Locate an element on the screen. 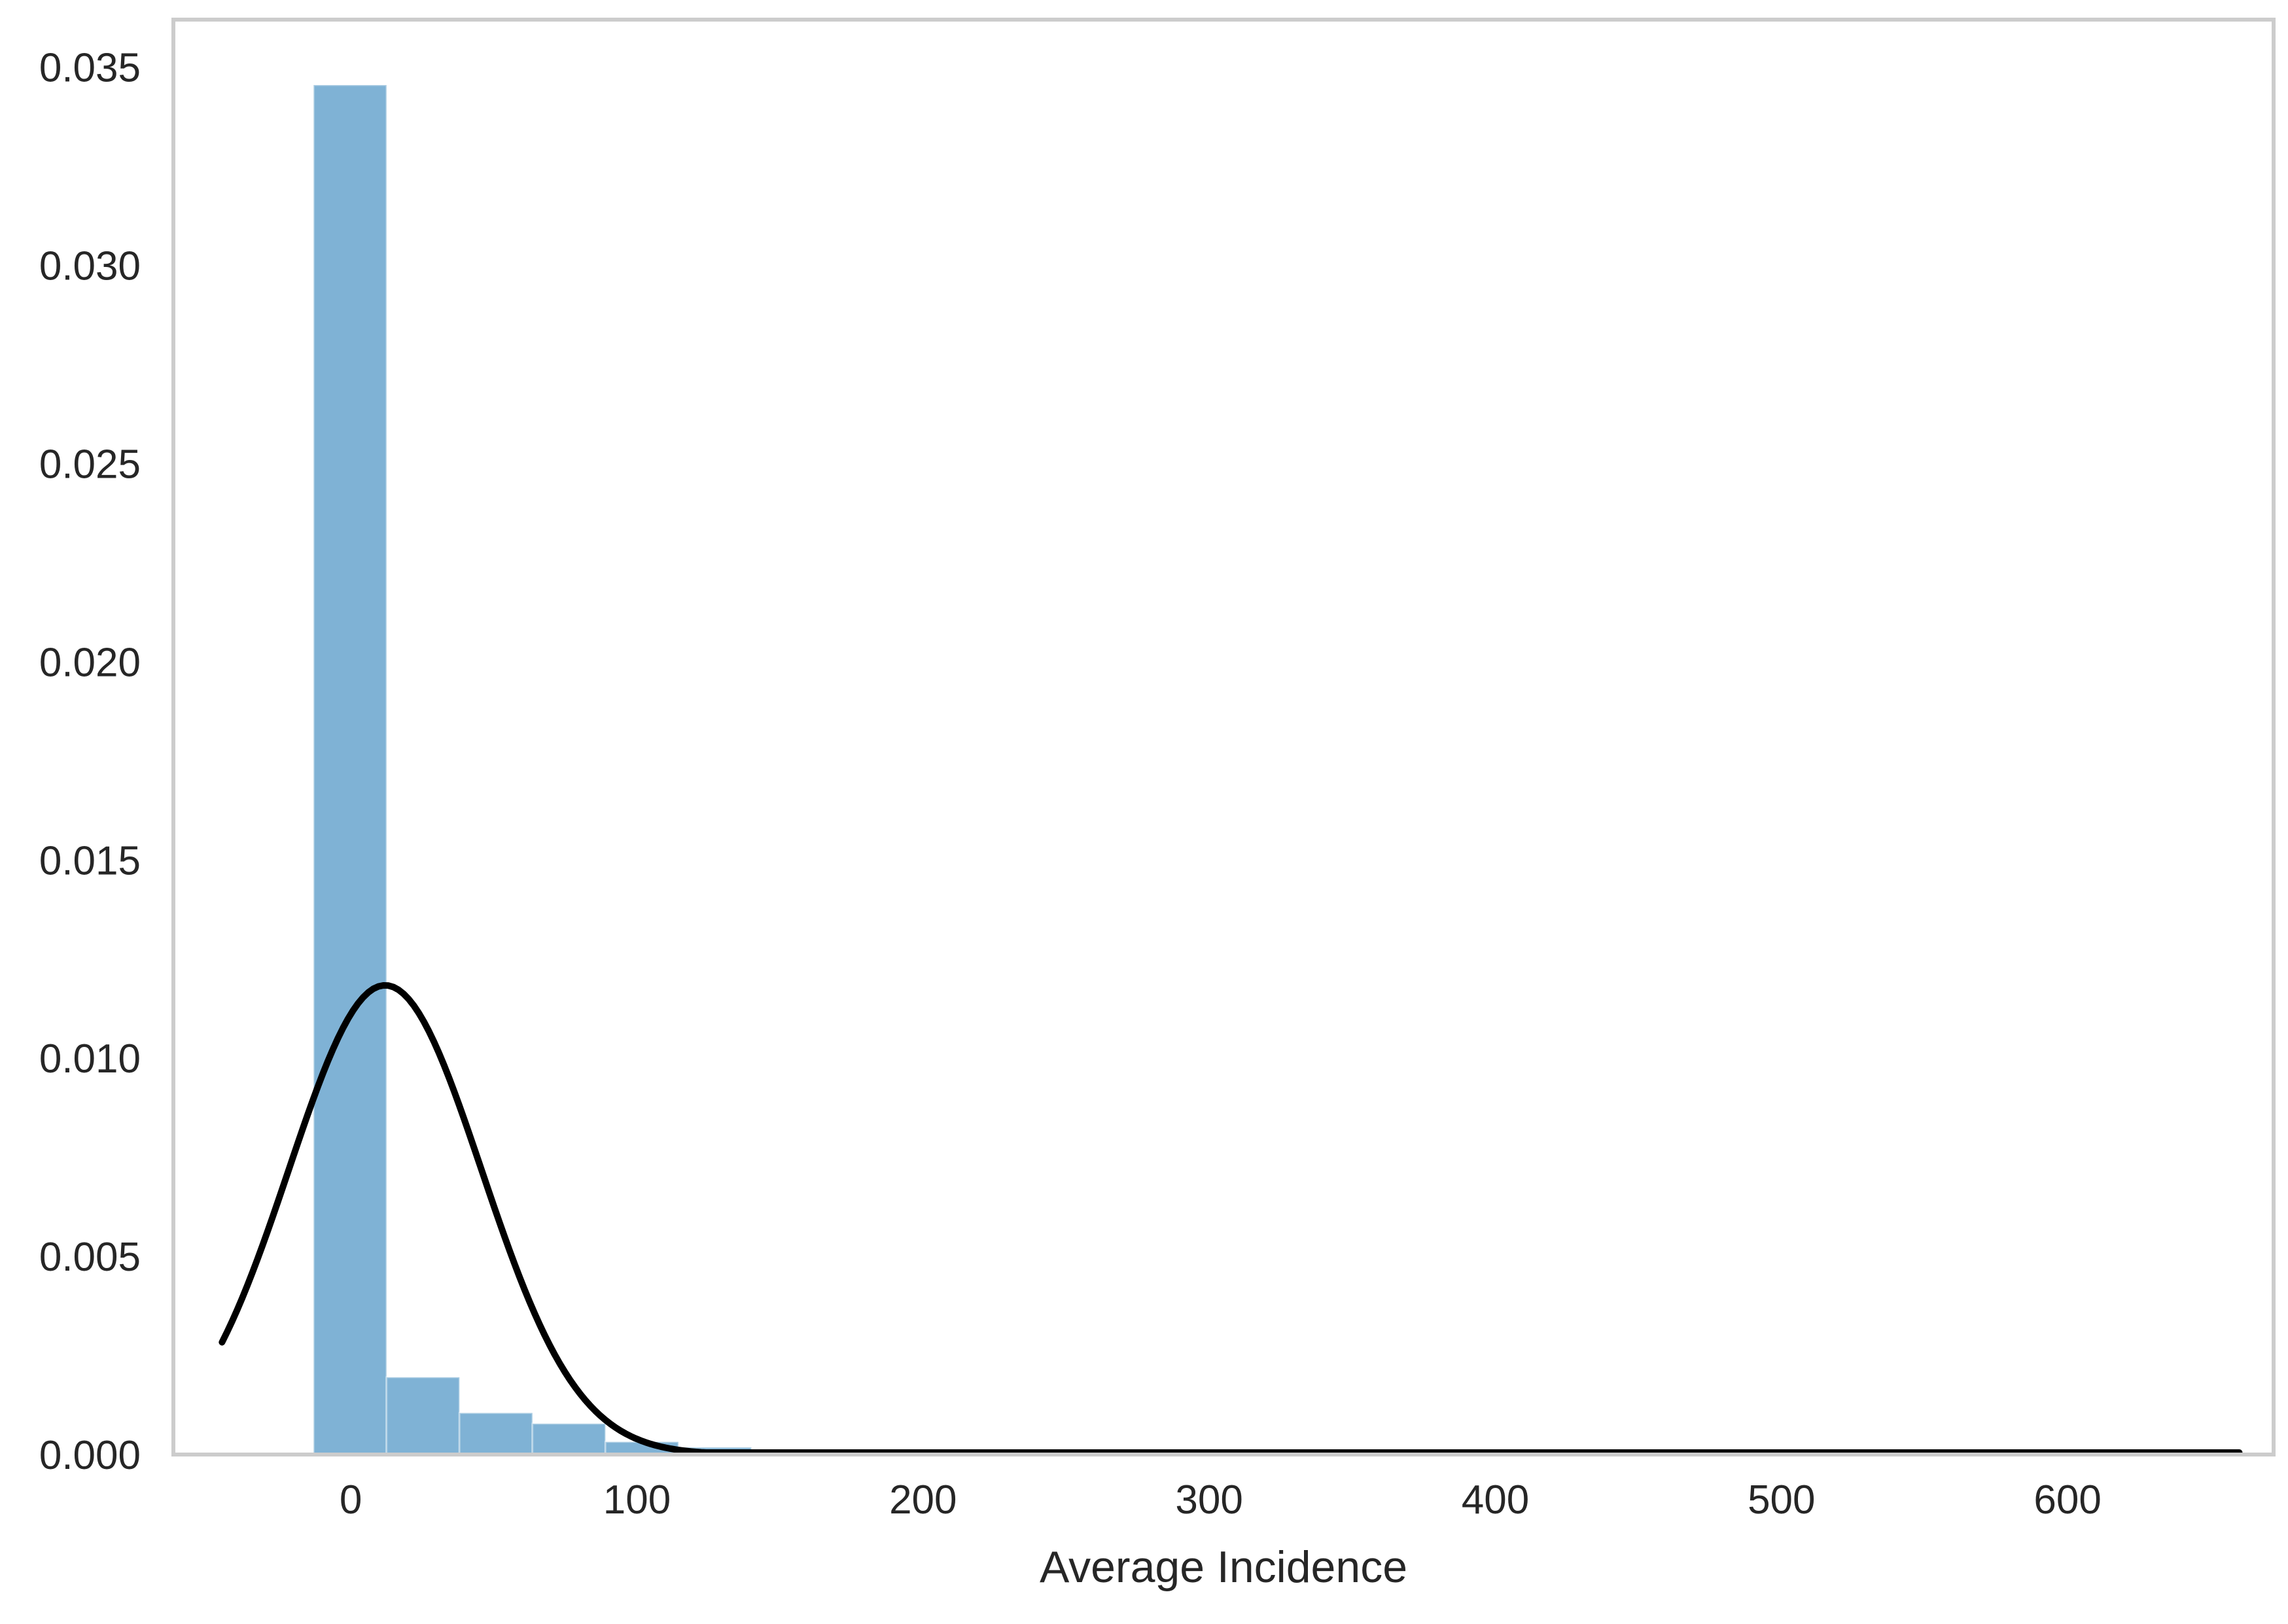  x-axis-ticks: 0 100 200 300 400 500 600 is located at coordinates (1221, 1500).